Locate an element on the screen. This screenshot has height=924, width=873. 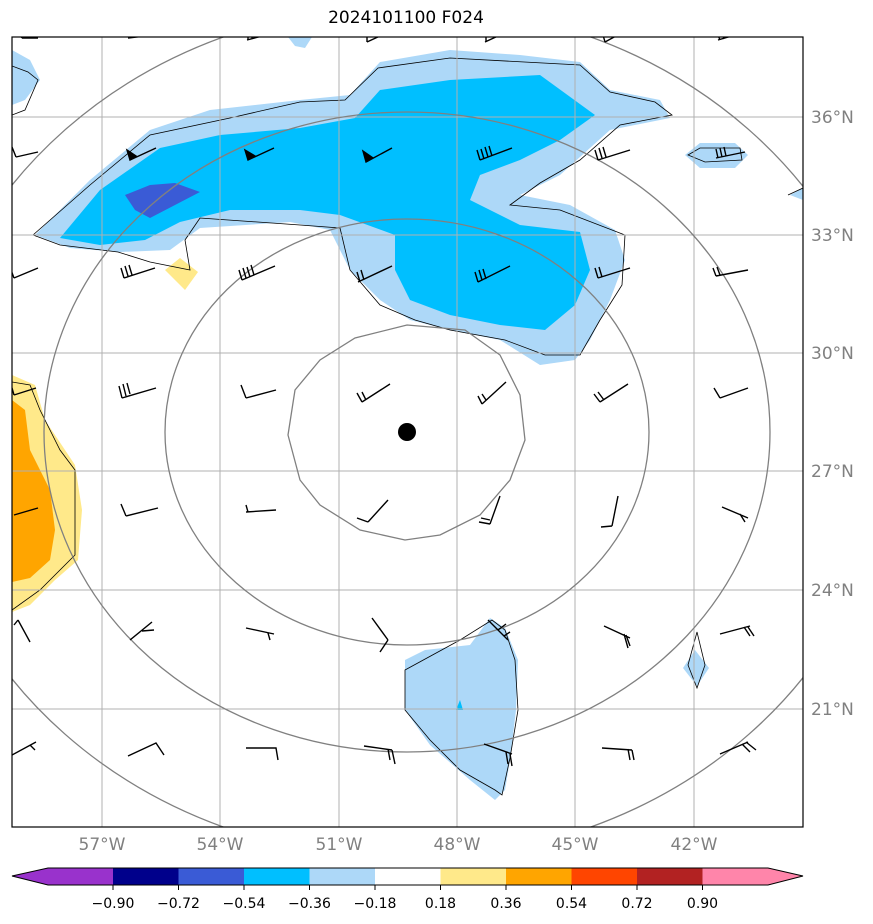
contour-blue-south-dot is located at coordinates (459, 705).